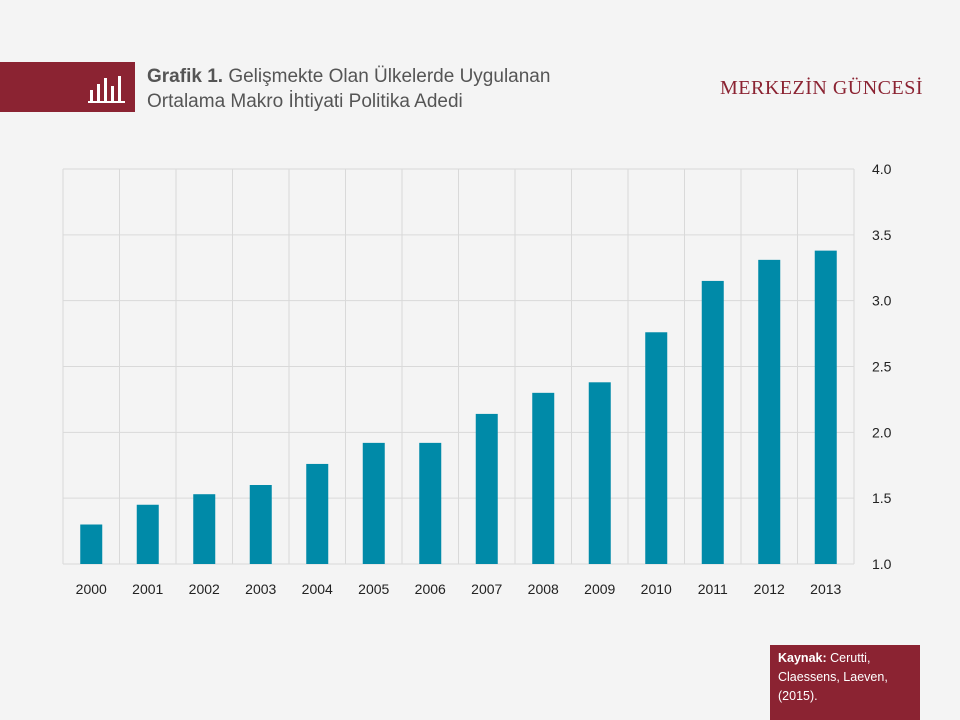  What do you see at coordinates (204, 589) in the screenshot?
I see `x-tick-label: 2002` at bounding box center [204, 589].